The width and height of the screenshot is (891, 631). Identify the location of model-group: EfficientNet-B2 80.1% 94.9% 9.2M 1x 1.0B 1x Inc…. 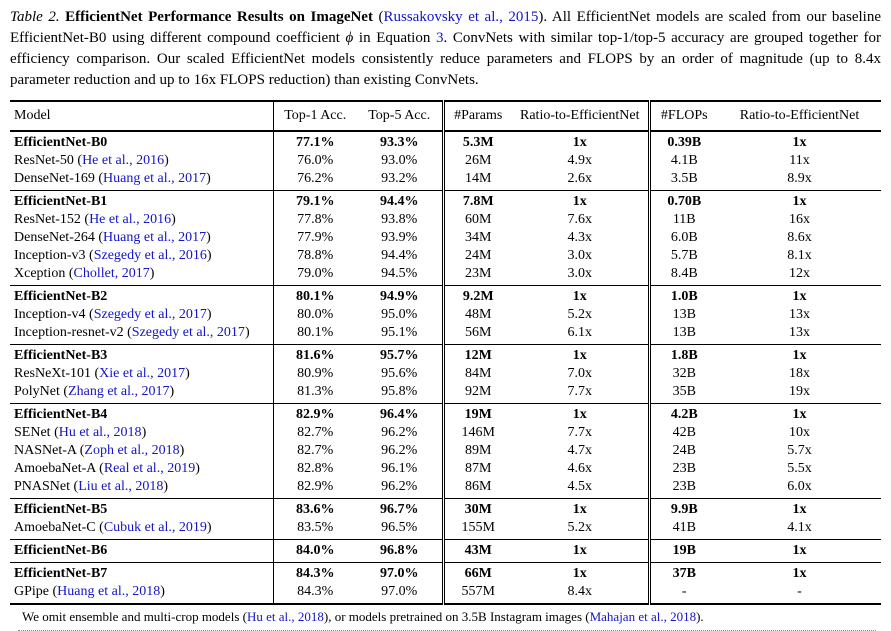
(445, 315).